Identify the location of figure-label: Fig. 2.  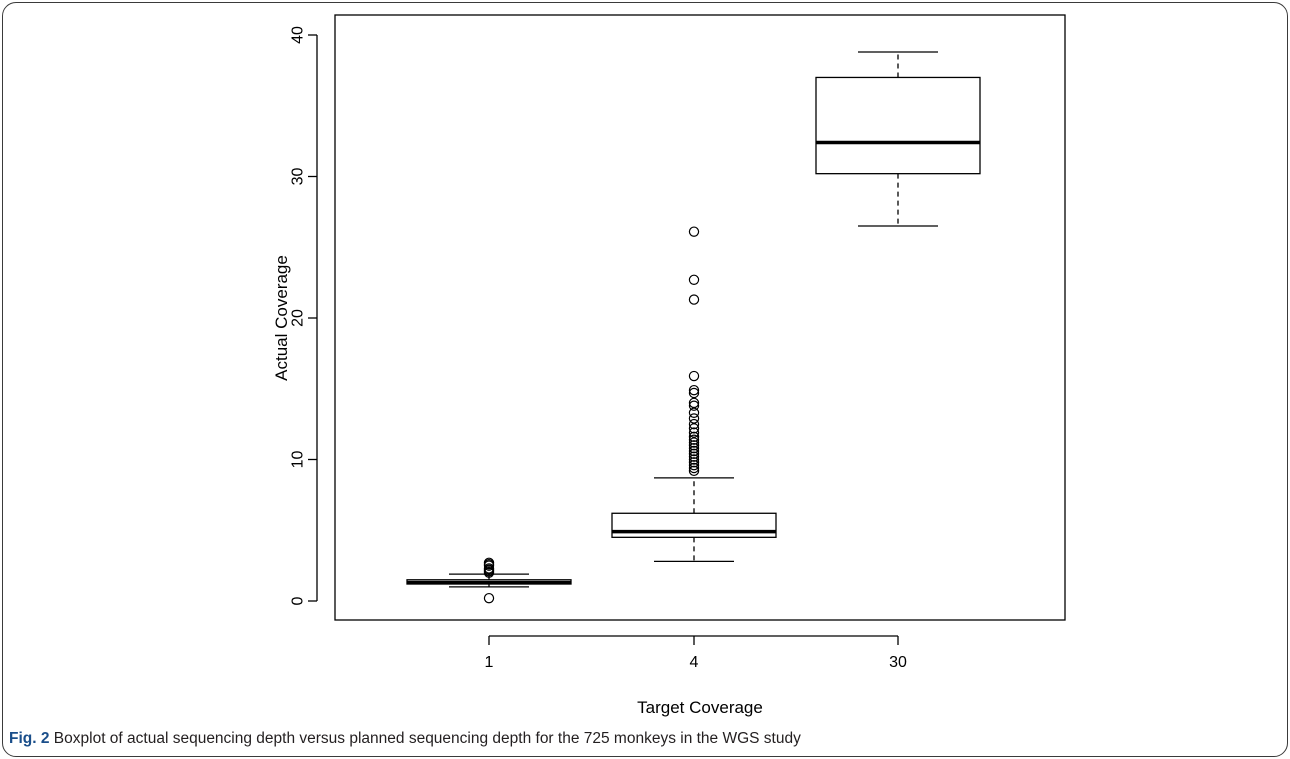
(29, 738).